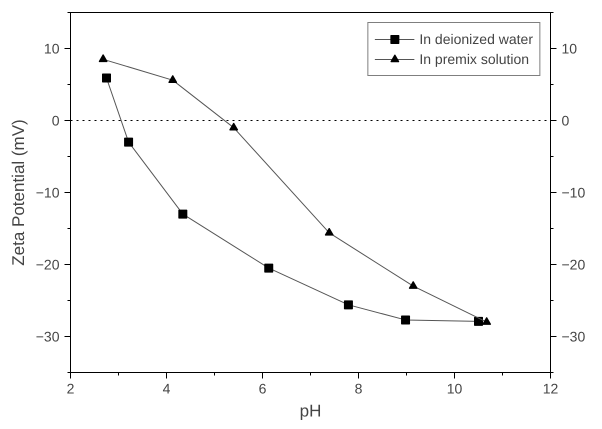 Image resolution: width=602 pixels, height=429 pixels. I want to click on x-tick-label: 4, so click(166, 388).